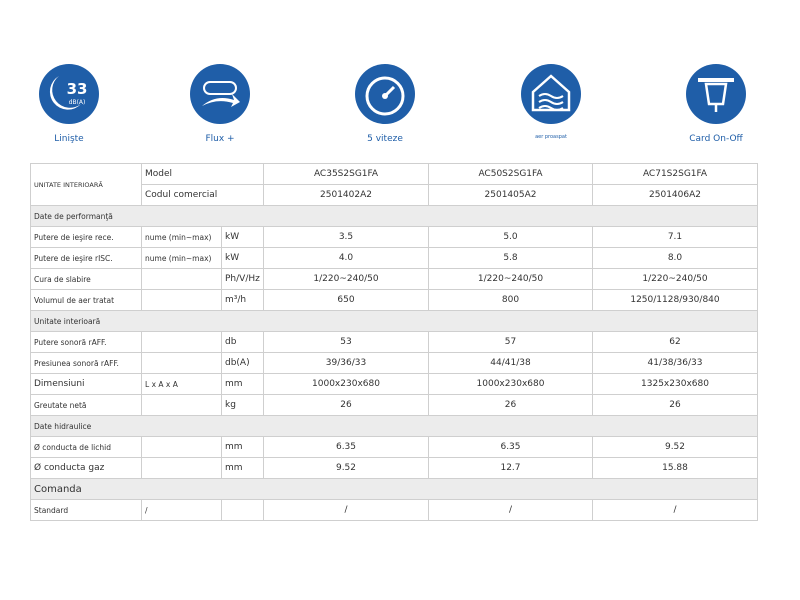 The height and width of the screenshot is (600, 800). I want to click on table-row: Ø conducta gaz mm 9.52 12.7 15.88, so click(394, 468).